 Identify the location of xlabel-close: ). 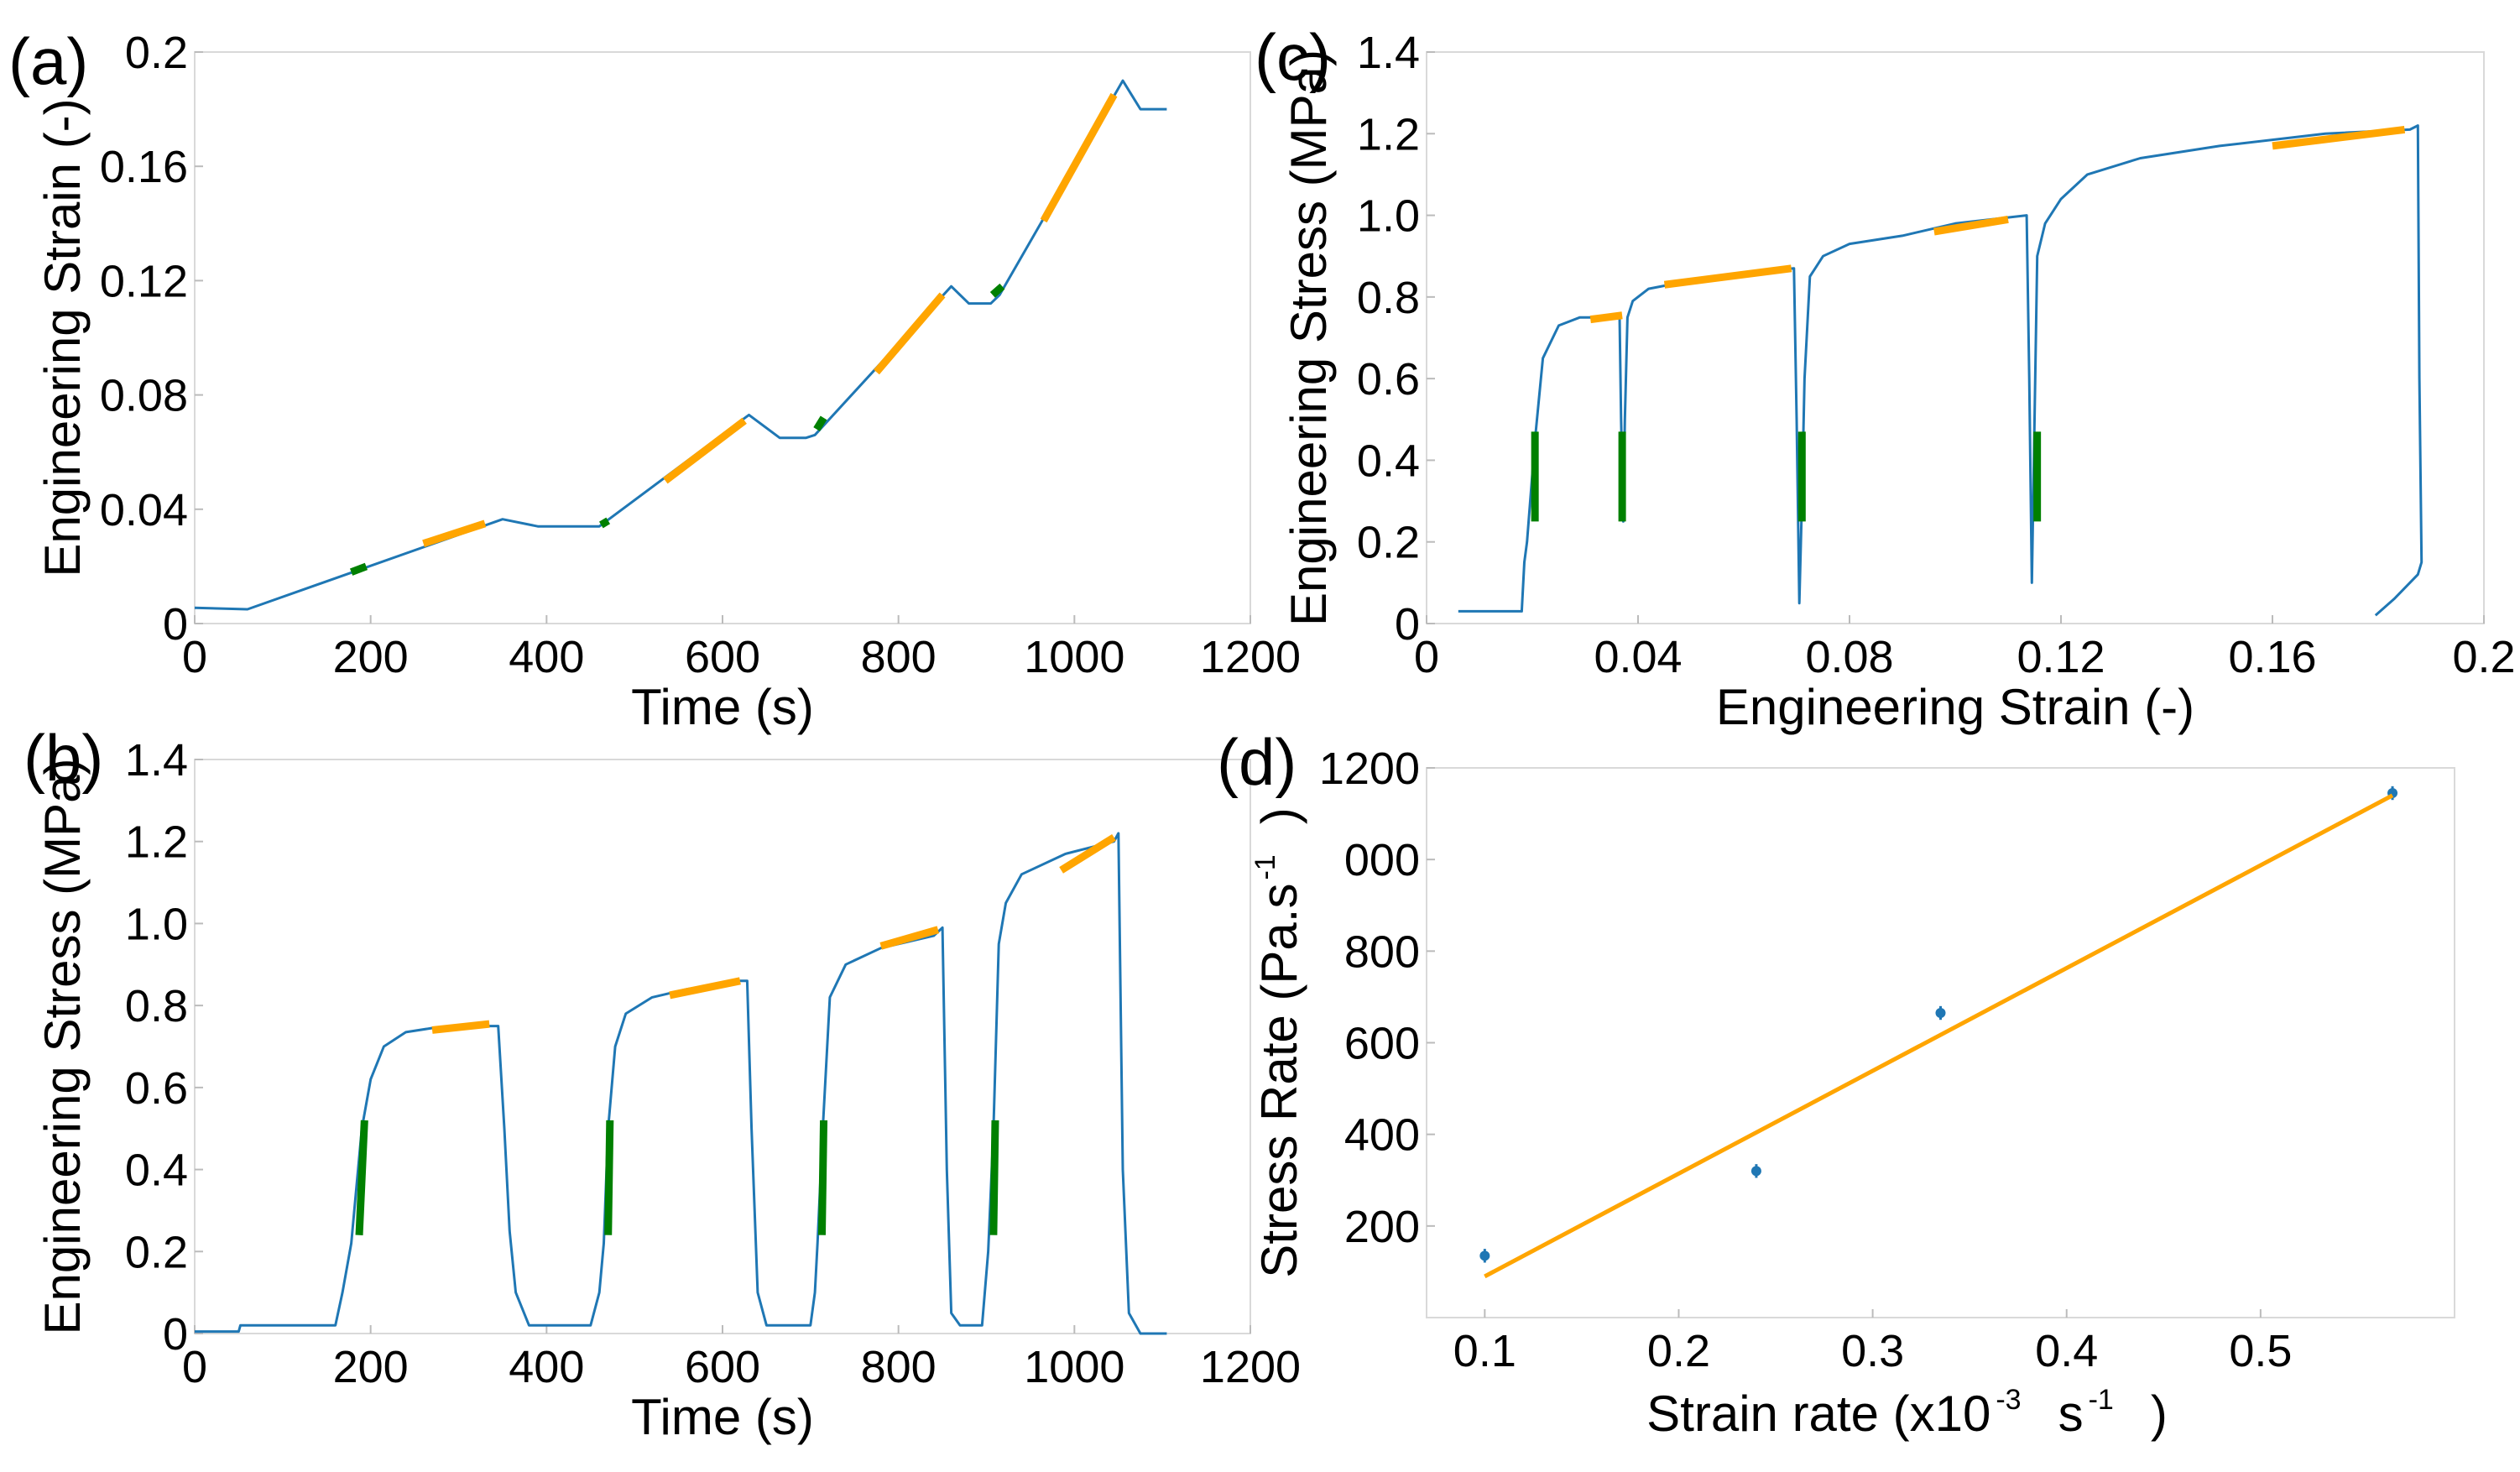
(2159, 1414).